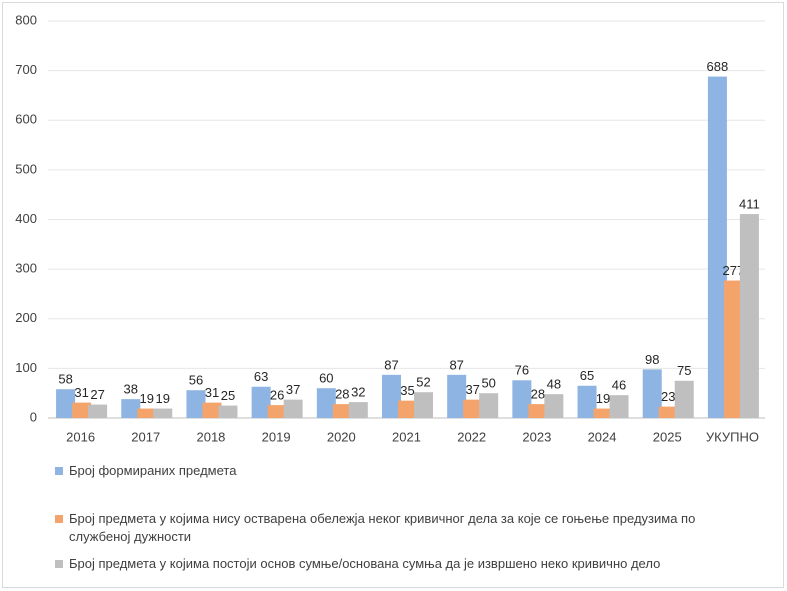  What do you see at coordinates (554, 384) in the screenshot?
I see `data-label: 48` at bounding box center [554, 384].